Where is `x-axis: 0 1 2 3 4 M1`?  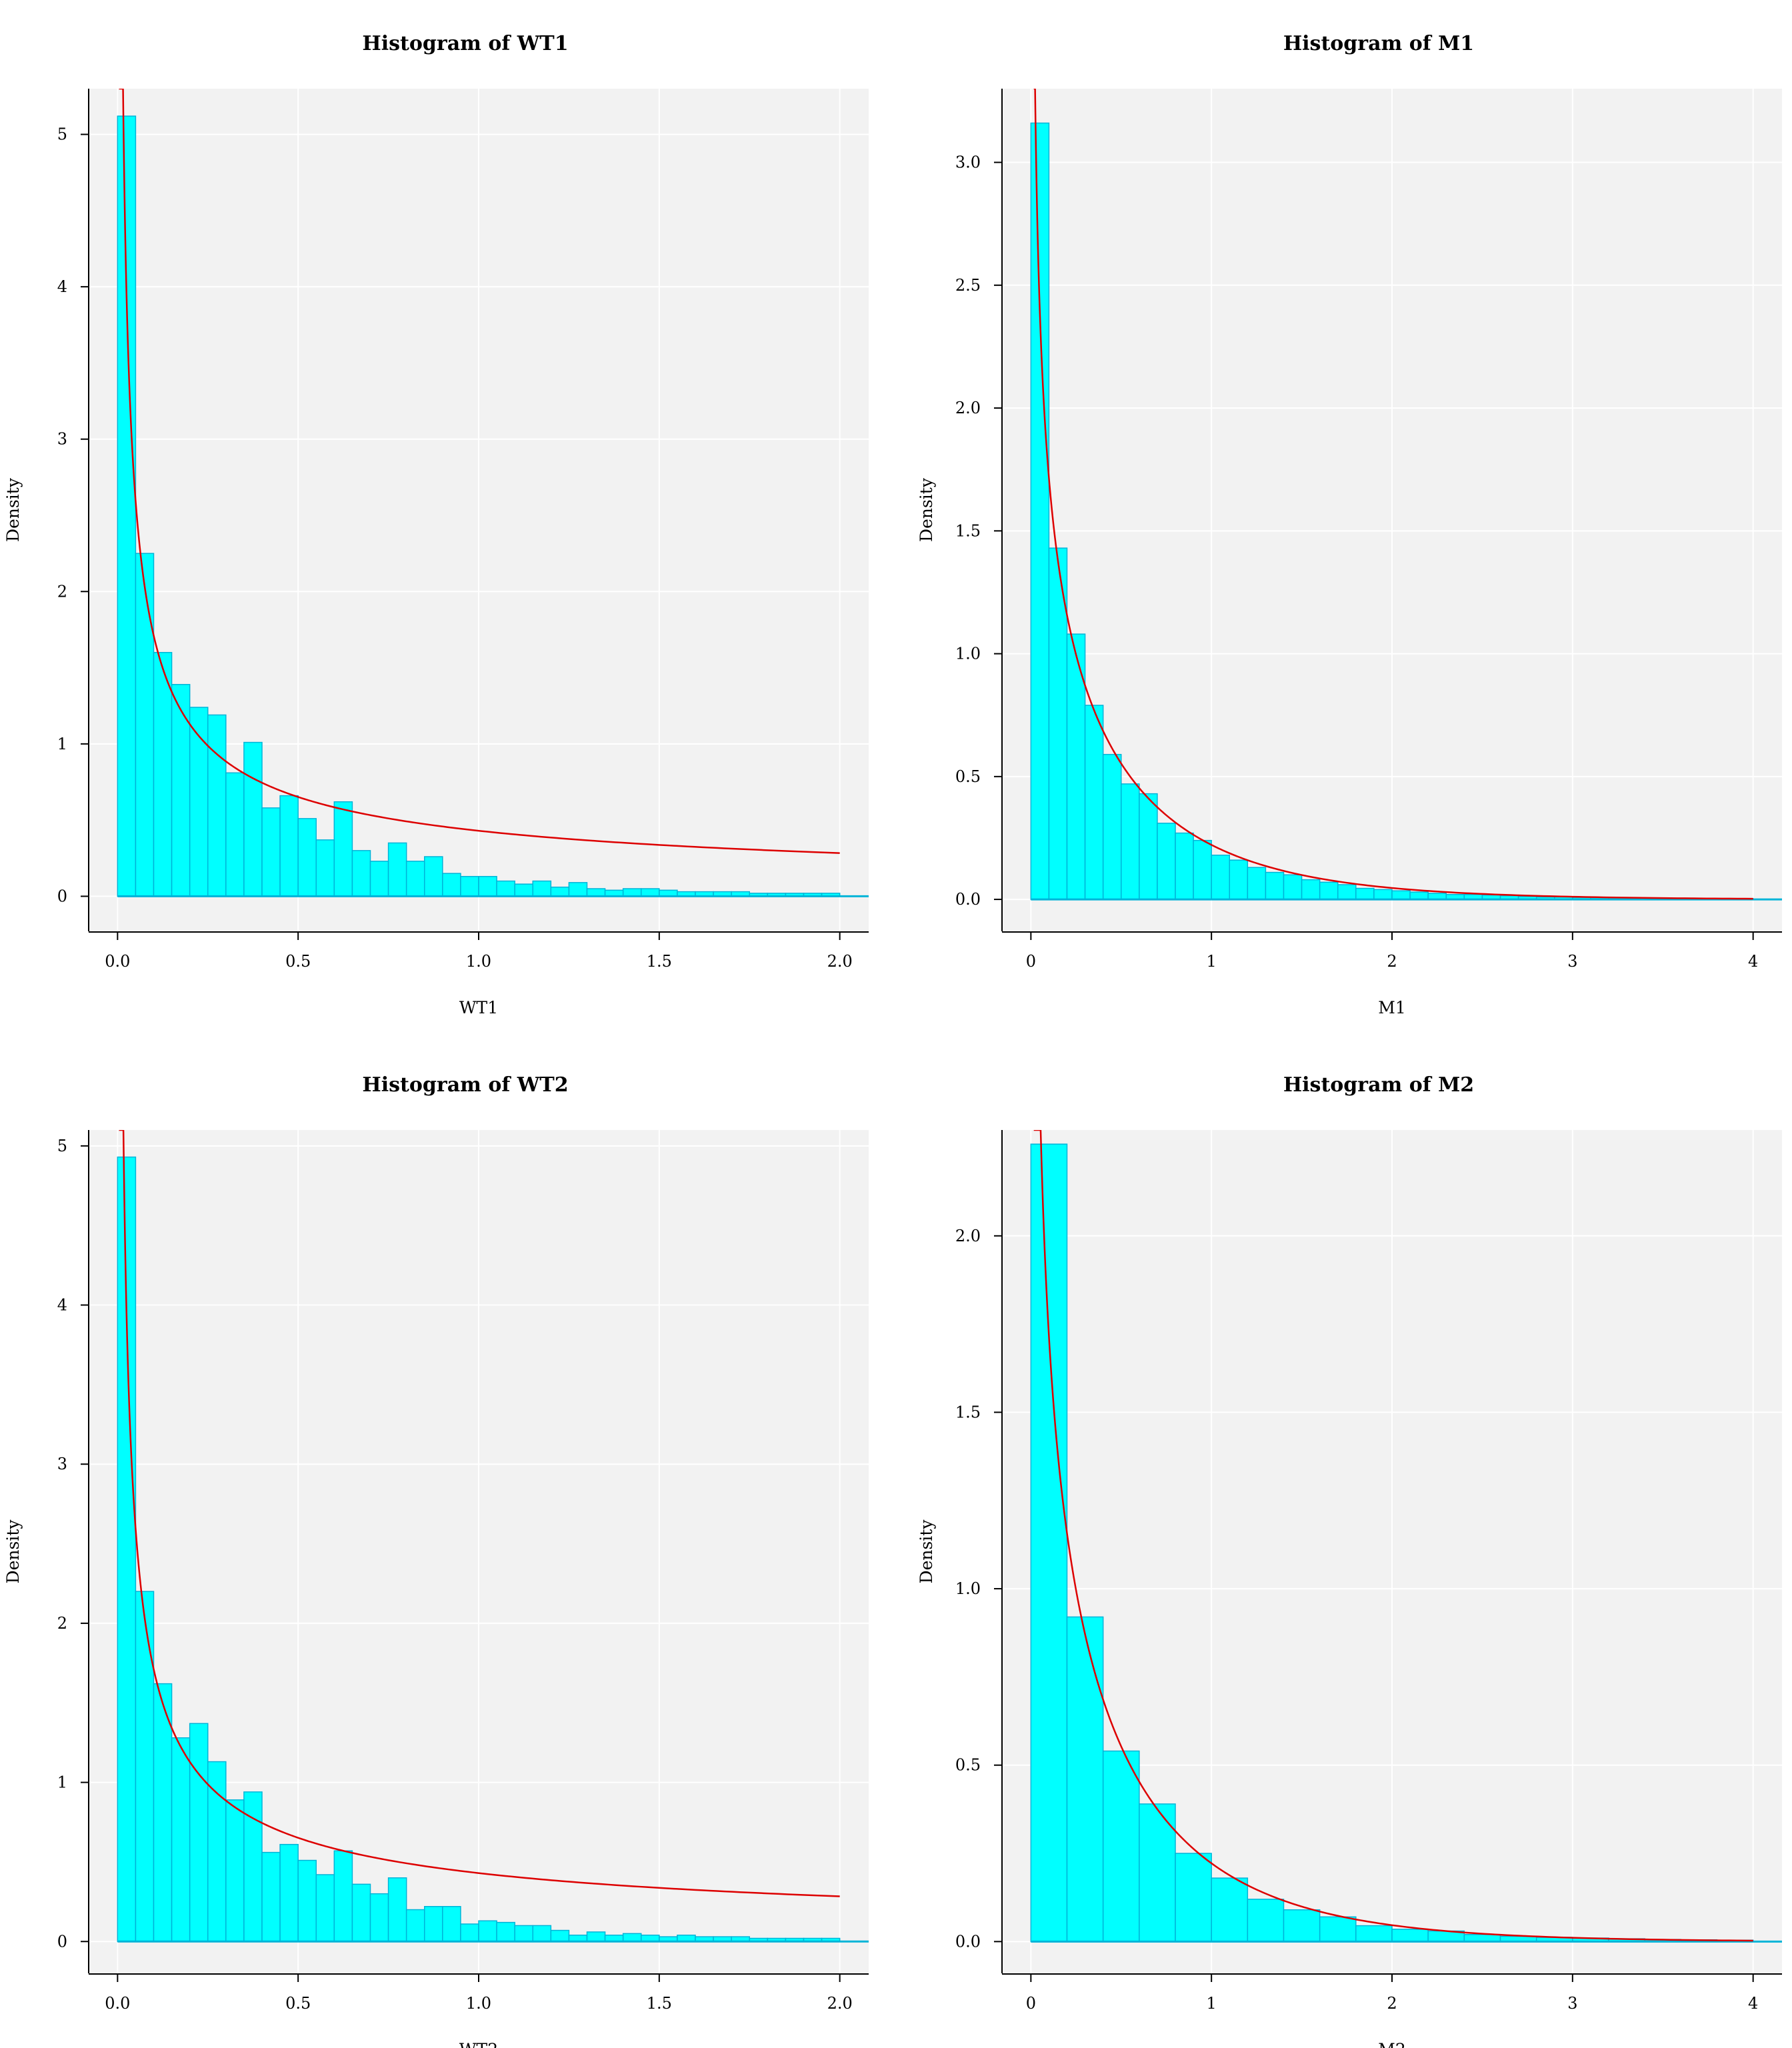 x-axis: 0 1 2 3 4 M1 is located at coordinates (1392, 974).